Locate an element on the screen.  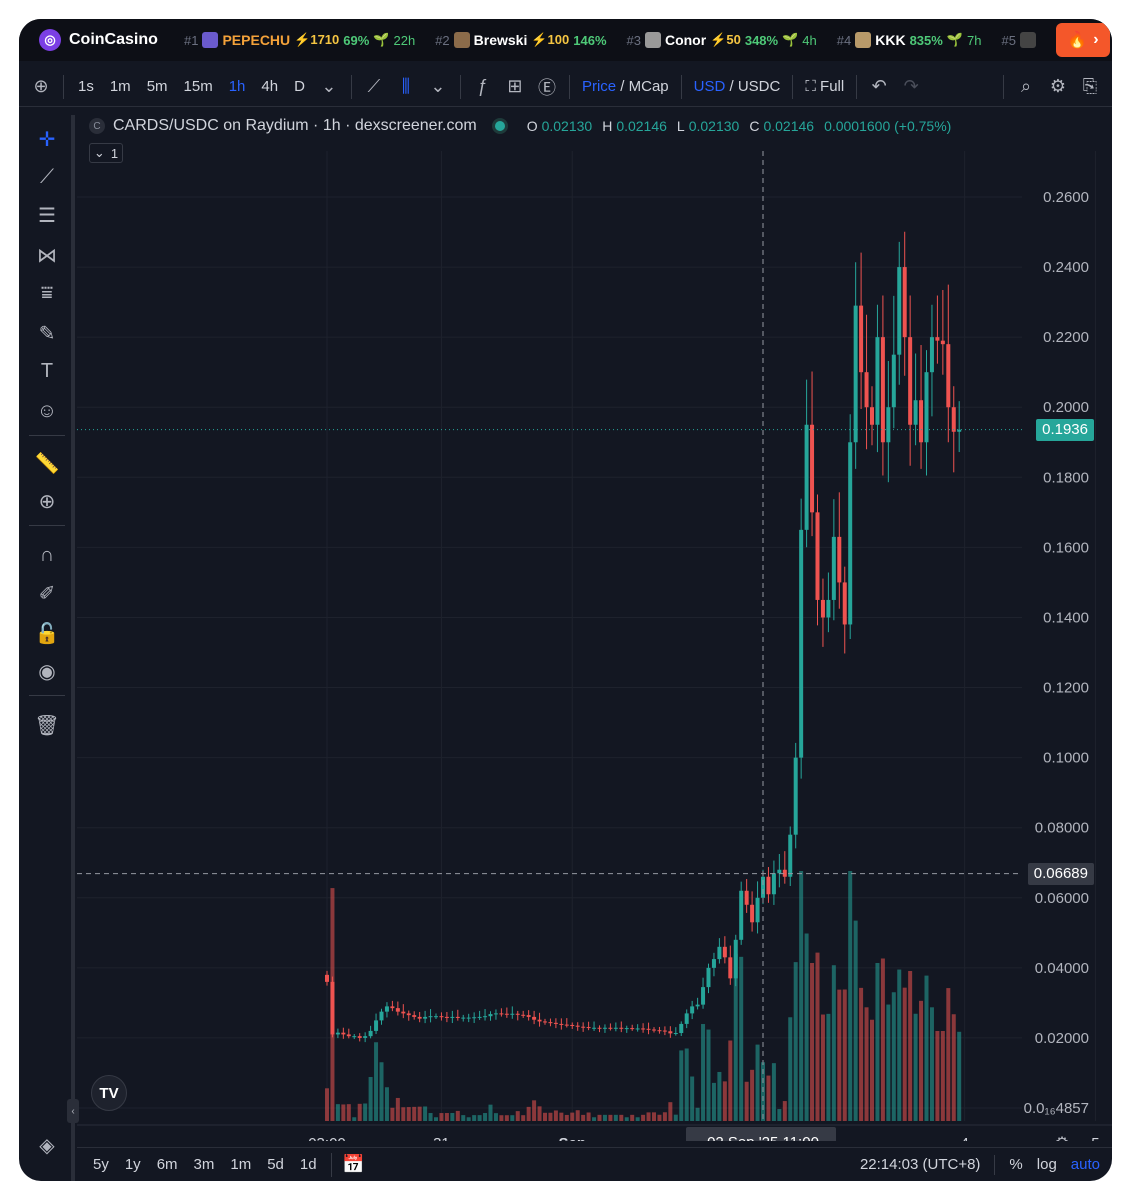
eye-icon: ◉ is located at coordinates (47, 671).